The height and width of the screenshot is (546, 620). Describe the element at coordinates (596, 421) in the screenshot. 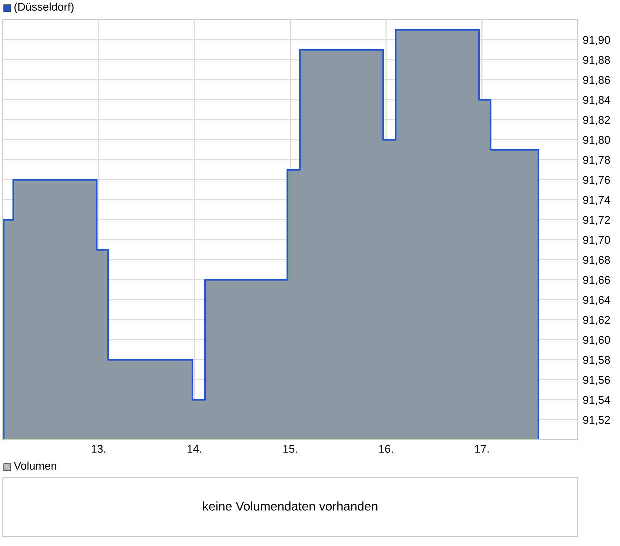

I see `y-tick-label: 91,52` at that location.